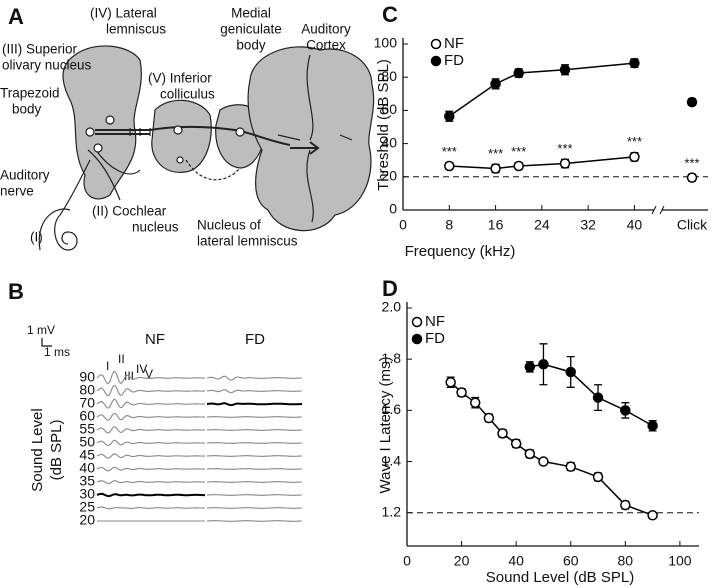  What do you see at coordinates (383, 125) in the screenshot?
I see `y-axis-title: Threshold (dB SPL)` at bounding box center [383, 125].